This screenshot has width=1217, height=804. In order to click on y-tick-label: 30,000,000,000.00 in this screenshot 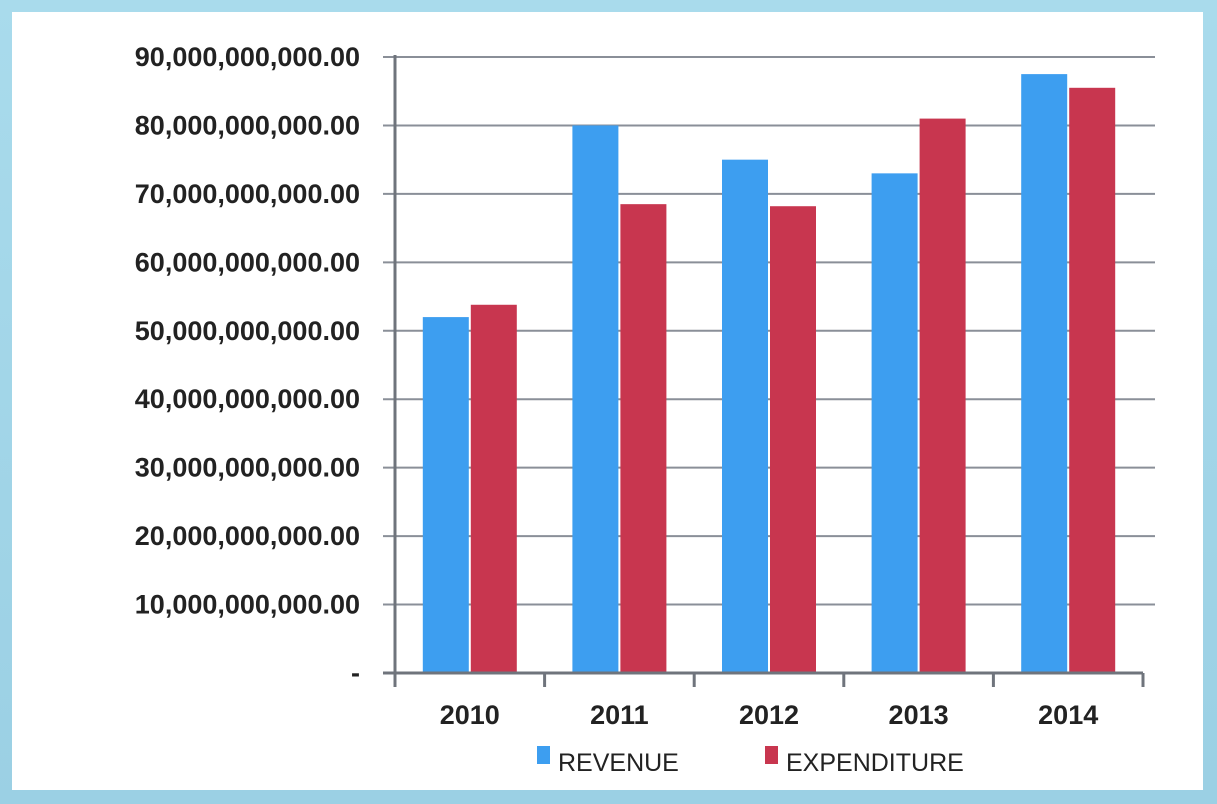, I will do `click(247, 468)`.